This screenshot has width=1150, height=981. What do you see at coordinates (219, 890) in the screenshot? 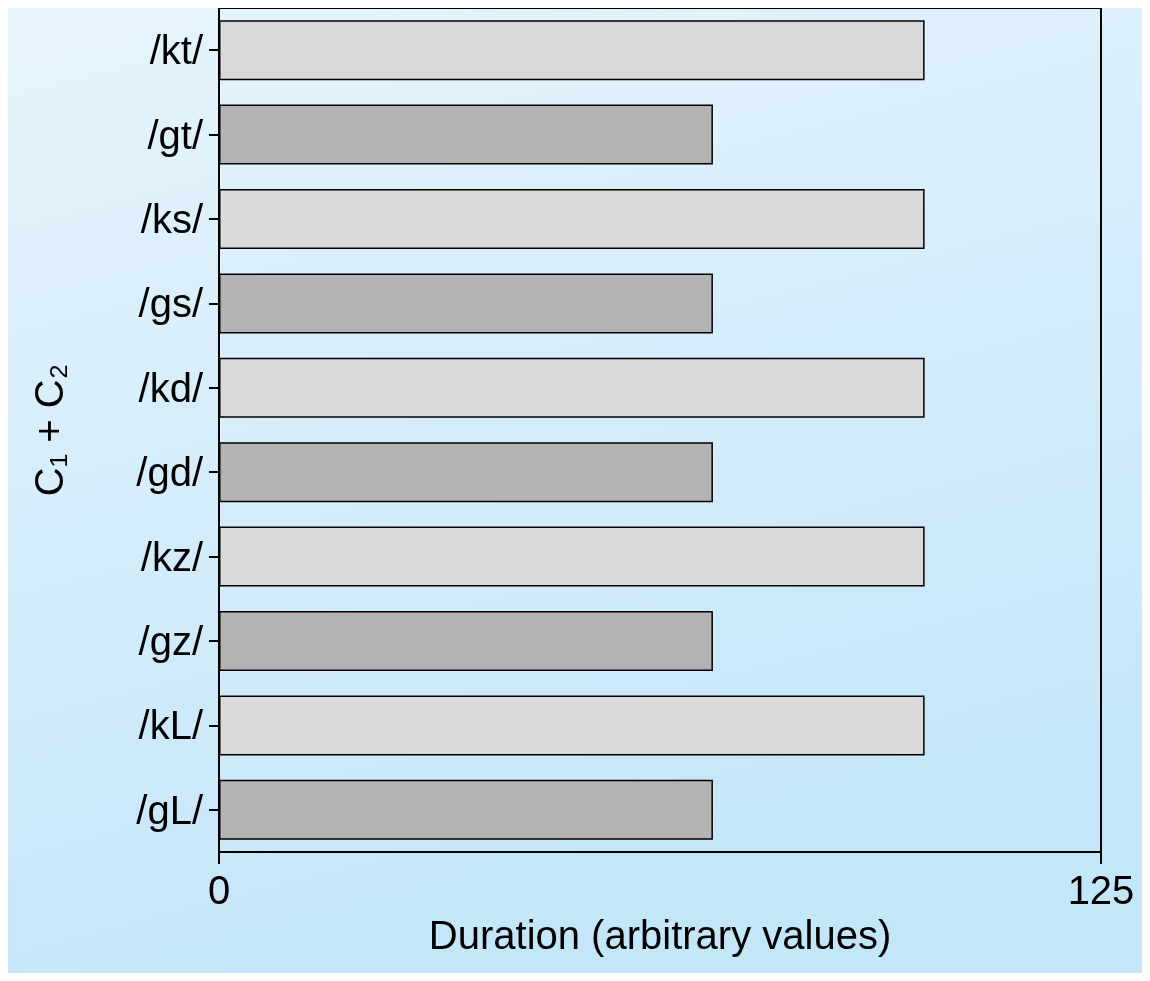
I see `x-tick-label: 0` at bounding box center [219, 890].